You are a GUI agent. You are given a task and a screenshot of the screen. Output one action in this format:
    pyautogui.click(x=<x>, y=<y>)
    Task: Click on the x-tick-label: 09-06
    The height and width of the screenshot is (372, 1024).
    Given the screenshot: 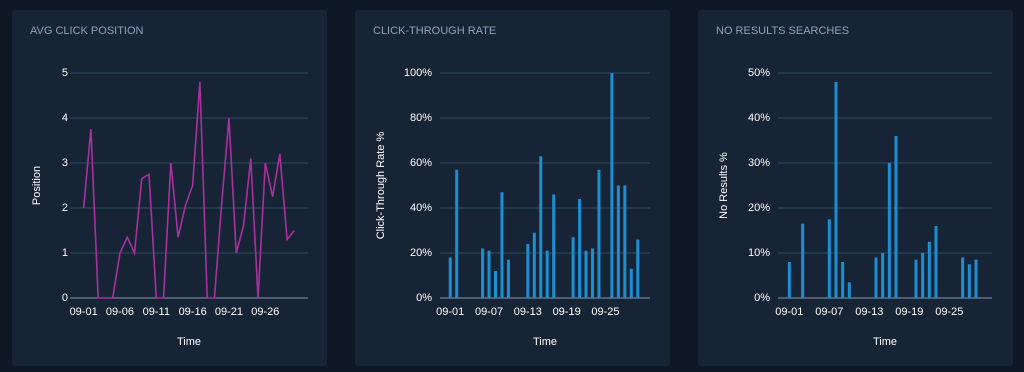 What is the action you would take?
    pyautogui.click(x=120, y=312)
    